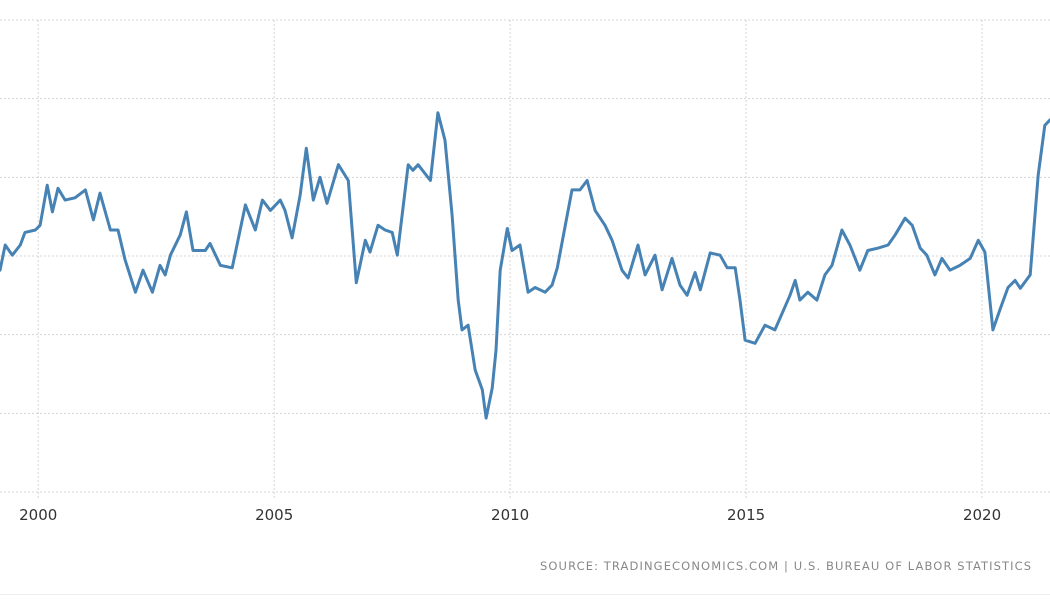 The width and height of the screenshot is (1050, 600). Describe the element at coordinates (746, 515) in the screenshot. I see `x-tick-label: 2015` at that location.